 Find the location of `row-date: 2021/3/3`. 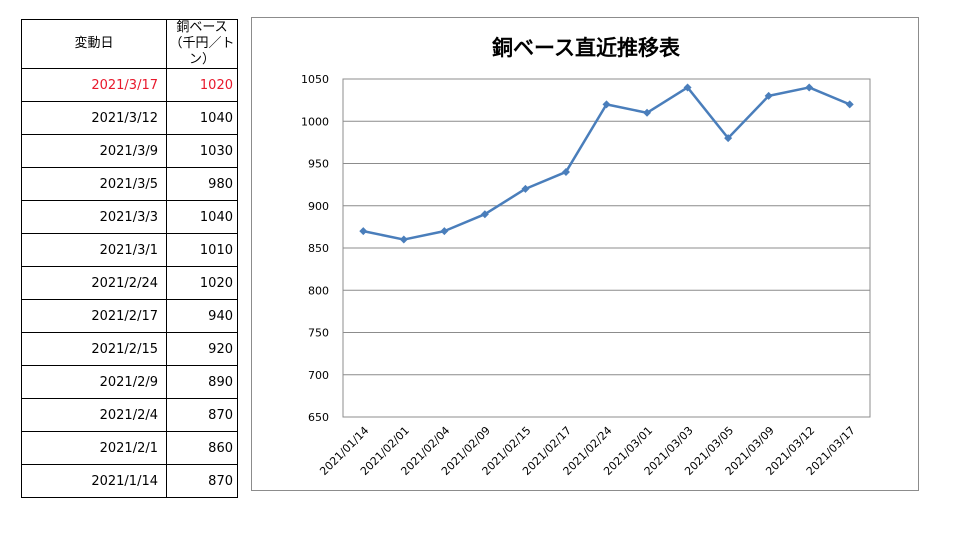

row-date: 2021/3/3 is located at coordinates (94, 217).